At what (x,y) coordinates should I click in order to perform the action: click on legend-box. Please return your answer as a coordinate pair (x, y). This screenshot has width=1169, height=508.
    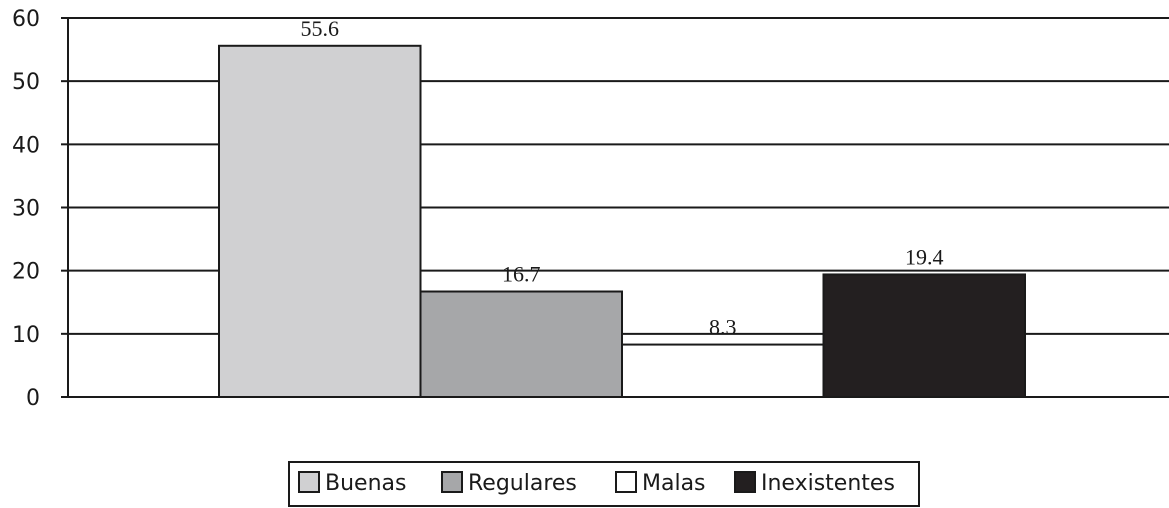
    Looking at the image, I should click on (604, 484).